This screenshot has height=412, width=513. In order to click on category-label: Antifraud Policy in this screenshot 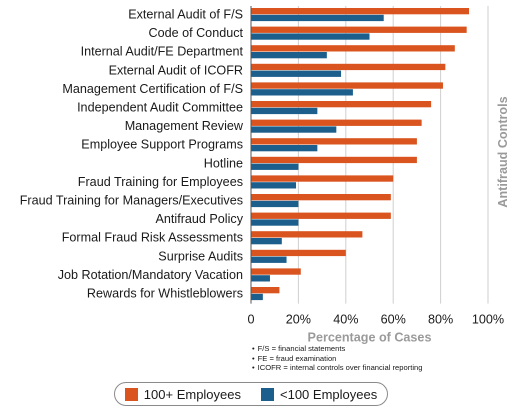, I will do `click(200, 219)`.